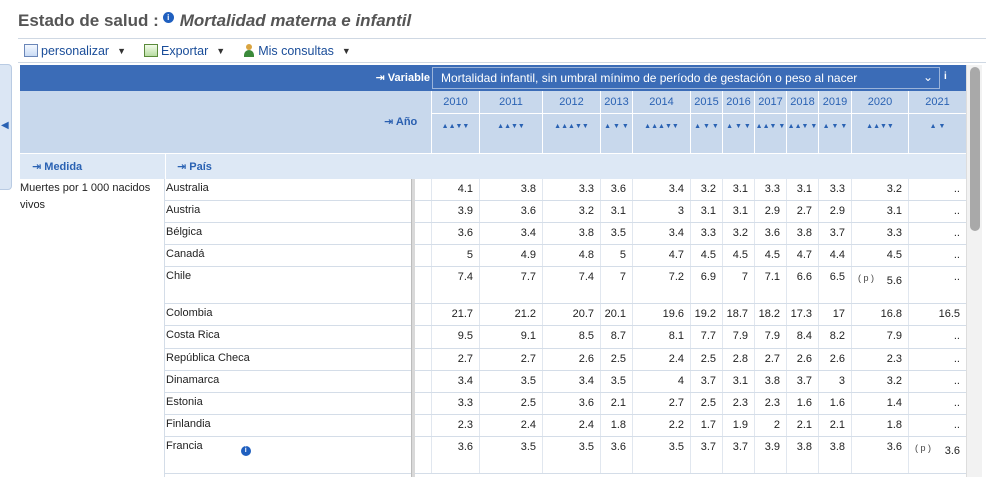 The image size is (986, 477). Describe the element at coordinates (706, 102) in the screenshot. I see `year-label: 2015` at that location.